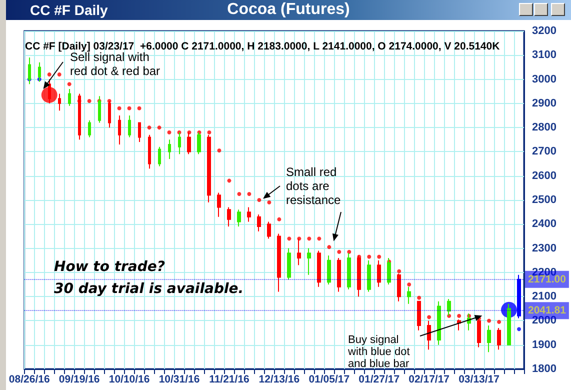 The width and height of the screenshot is (571, 390). What do you see at coordinates (544, 369) in the screenshot?
I see `y-tick-label: 1800` at bounding box center [544, 369].